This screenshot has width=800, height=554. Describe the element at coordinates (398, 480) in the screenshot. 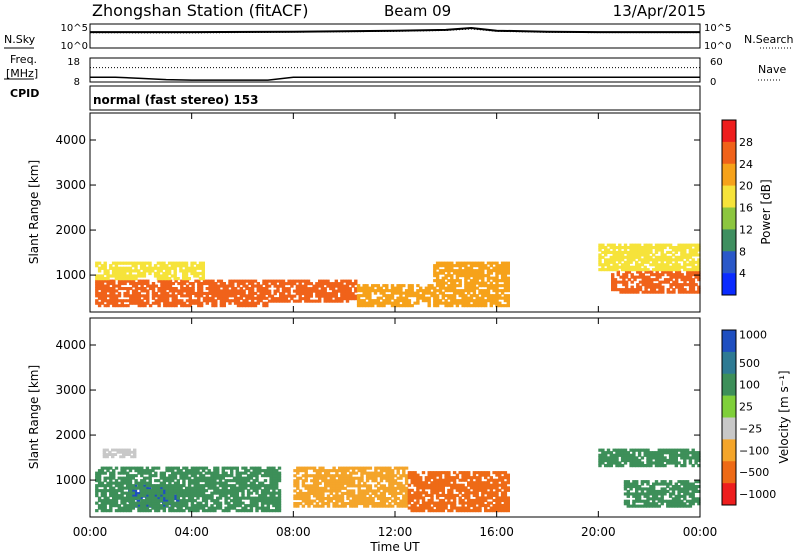

I see `velocity-echoes` at that location.